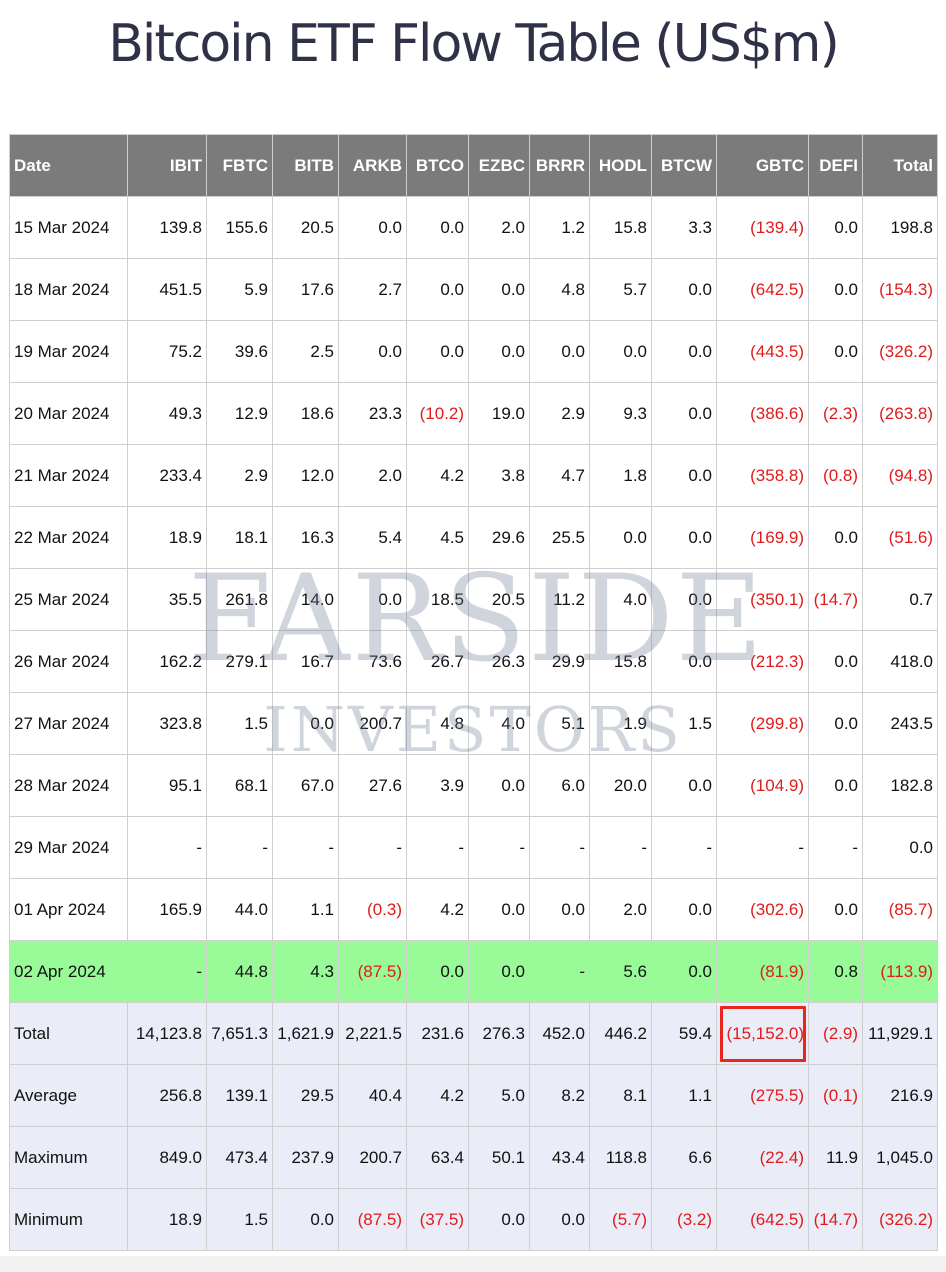 The width and height of the screenshot is (946, 1272). Describe the element at coordinates (167, 785) in the screenshot. I see `value-cell: 95.1` at that location.